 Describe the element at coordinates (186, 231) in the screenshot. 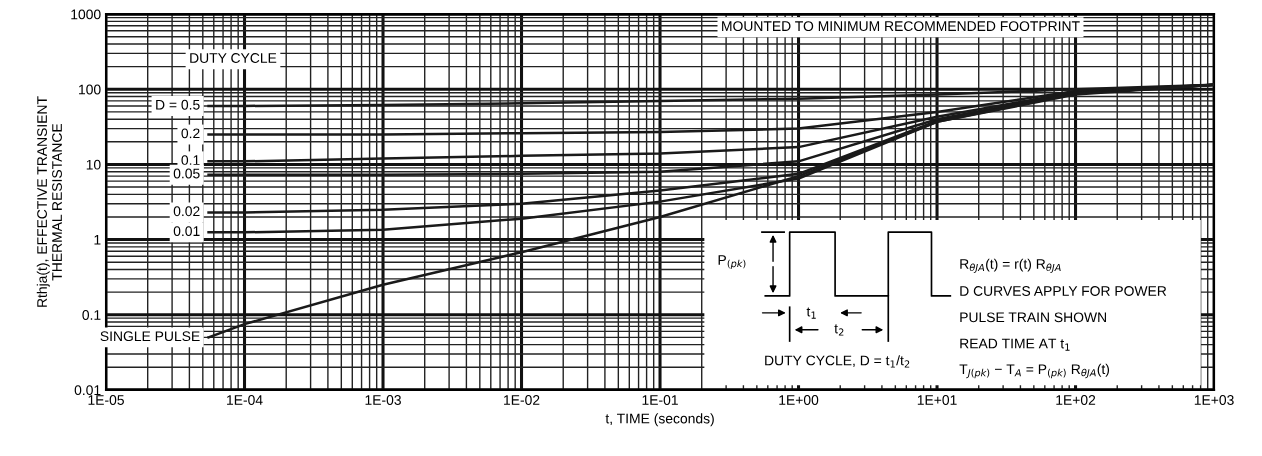

I see `series-label: 0.01` at that location.